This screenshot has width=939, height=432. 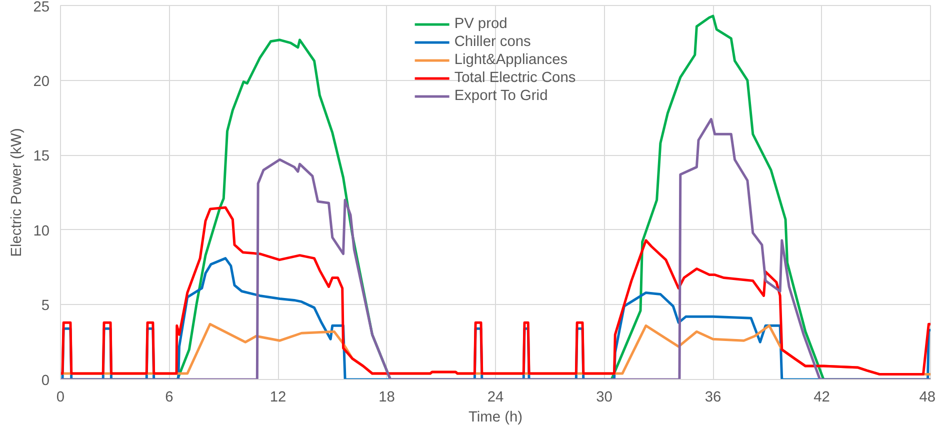 What do you see at coordinates (713, 398) in the screenshot?
I see `x-tick-label: 36` at bounding box center [713, 398].